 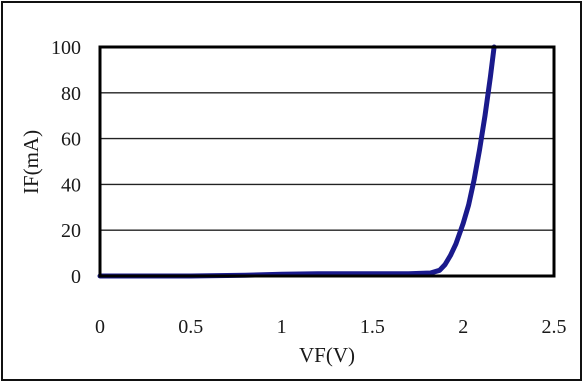 I want to click on y-axis-title: IF(mA), so click(x=31, y=162).